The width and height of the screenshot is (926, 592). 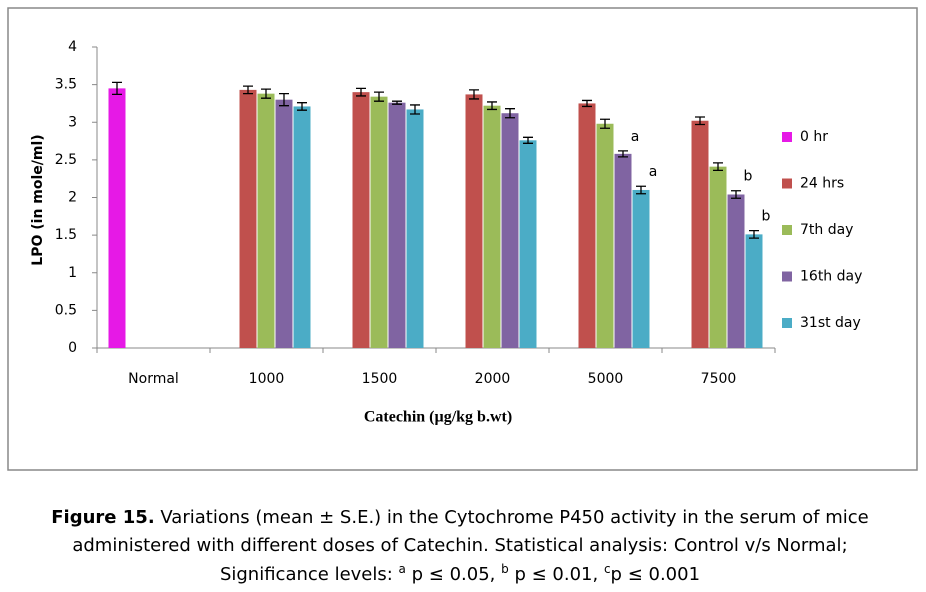 I want to click on y-axis-label: LPO (in mole/ml), so click(x=38, y=199).